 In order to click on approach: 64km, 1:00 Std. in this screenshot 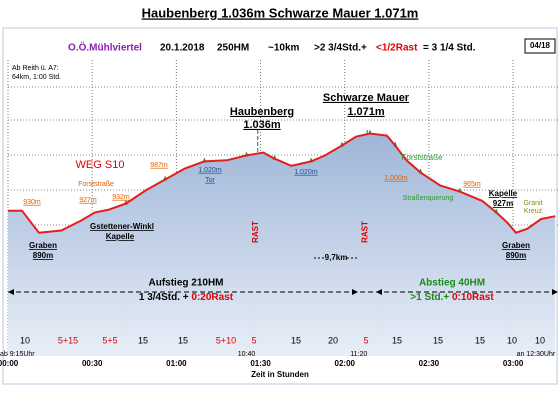, I will do `click(36, 77)`.